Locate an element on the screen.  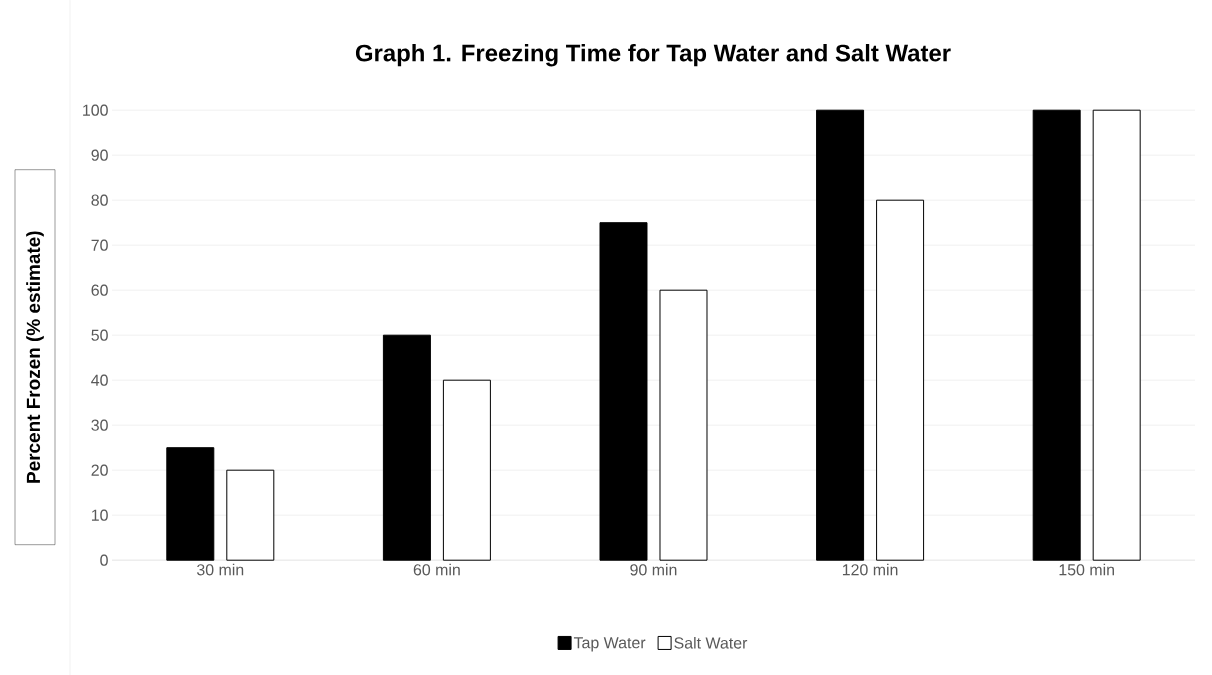
x-tick-label: 120 min is located at coordinates (870, 569).